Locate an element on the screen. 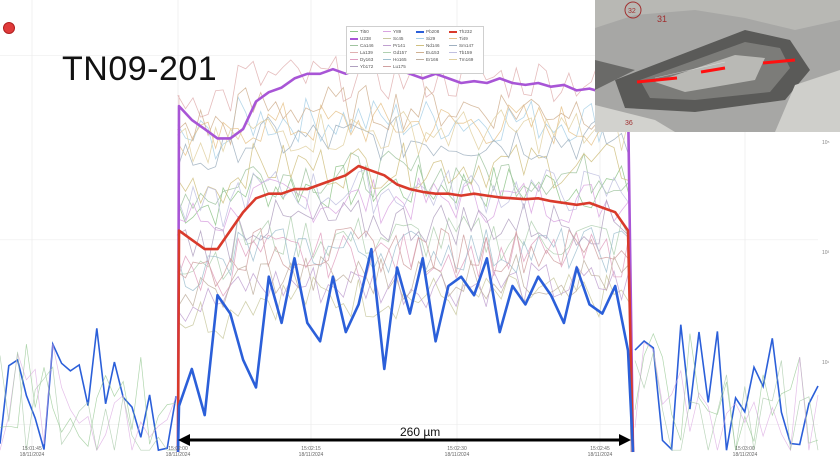  record-indicator-icon is located at coordinates (9, 28).